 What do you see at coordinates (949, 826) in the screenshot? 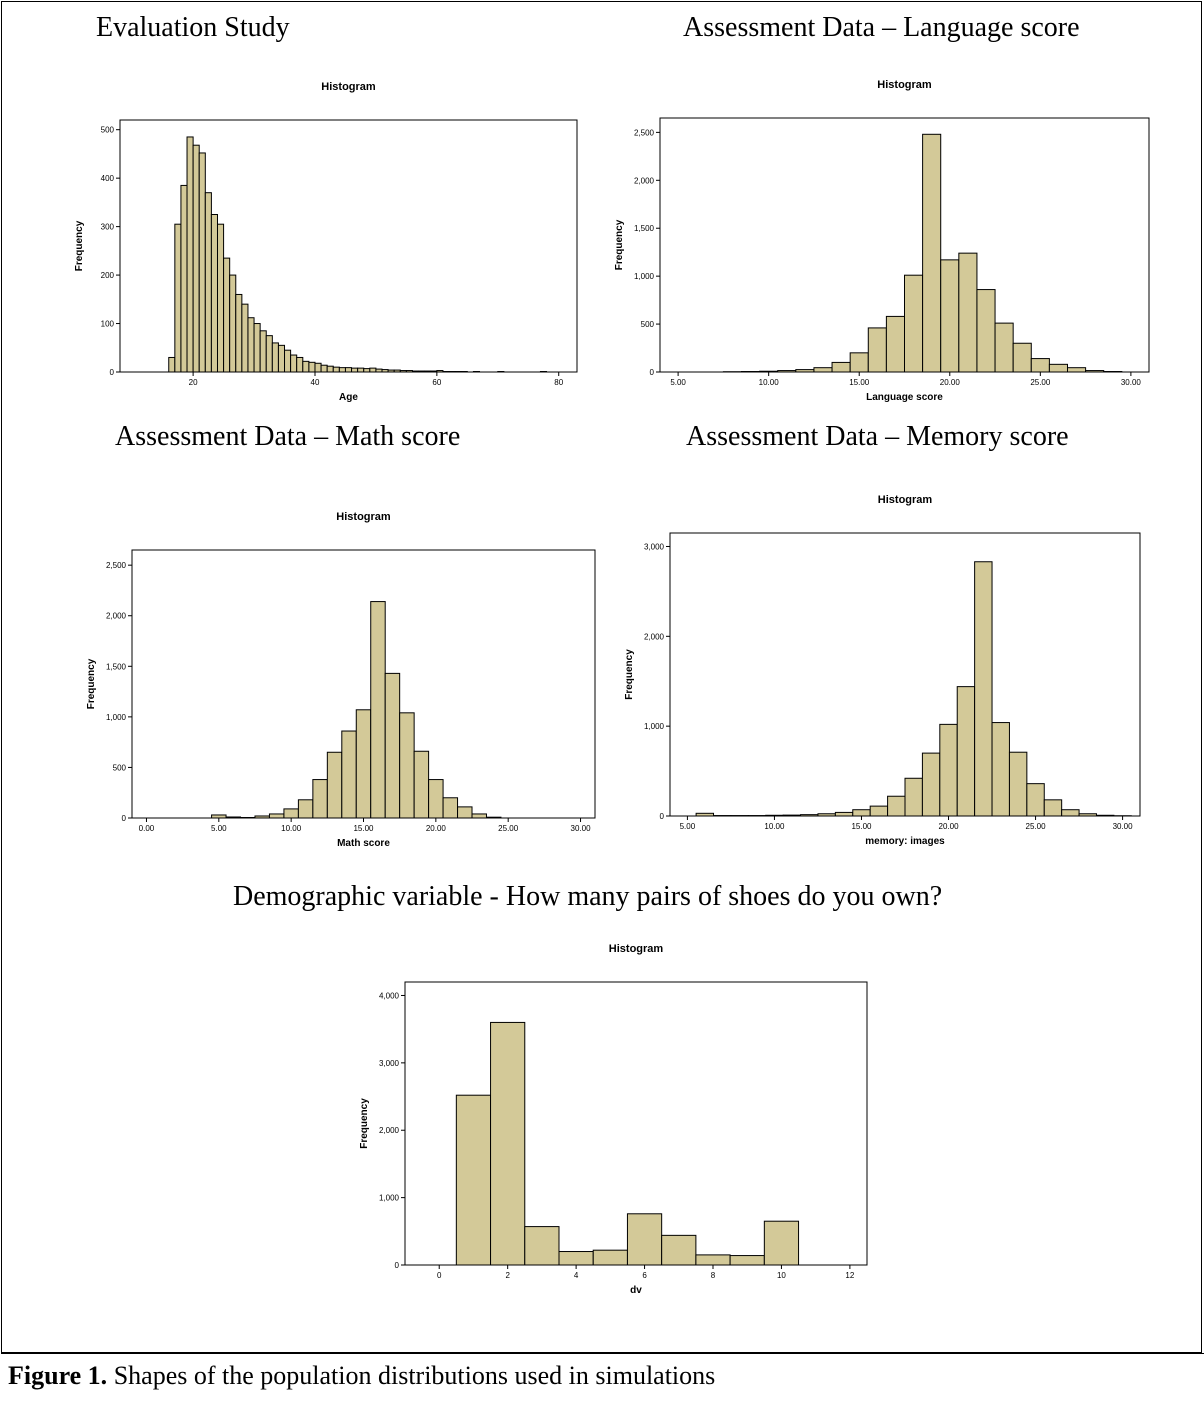
I see `x-tick-label: 20.00` at bounding box center [949, 826].